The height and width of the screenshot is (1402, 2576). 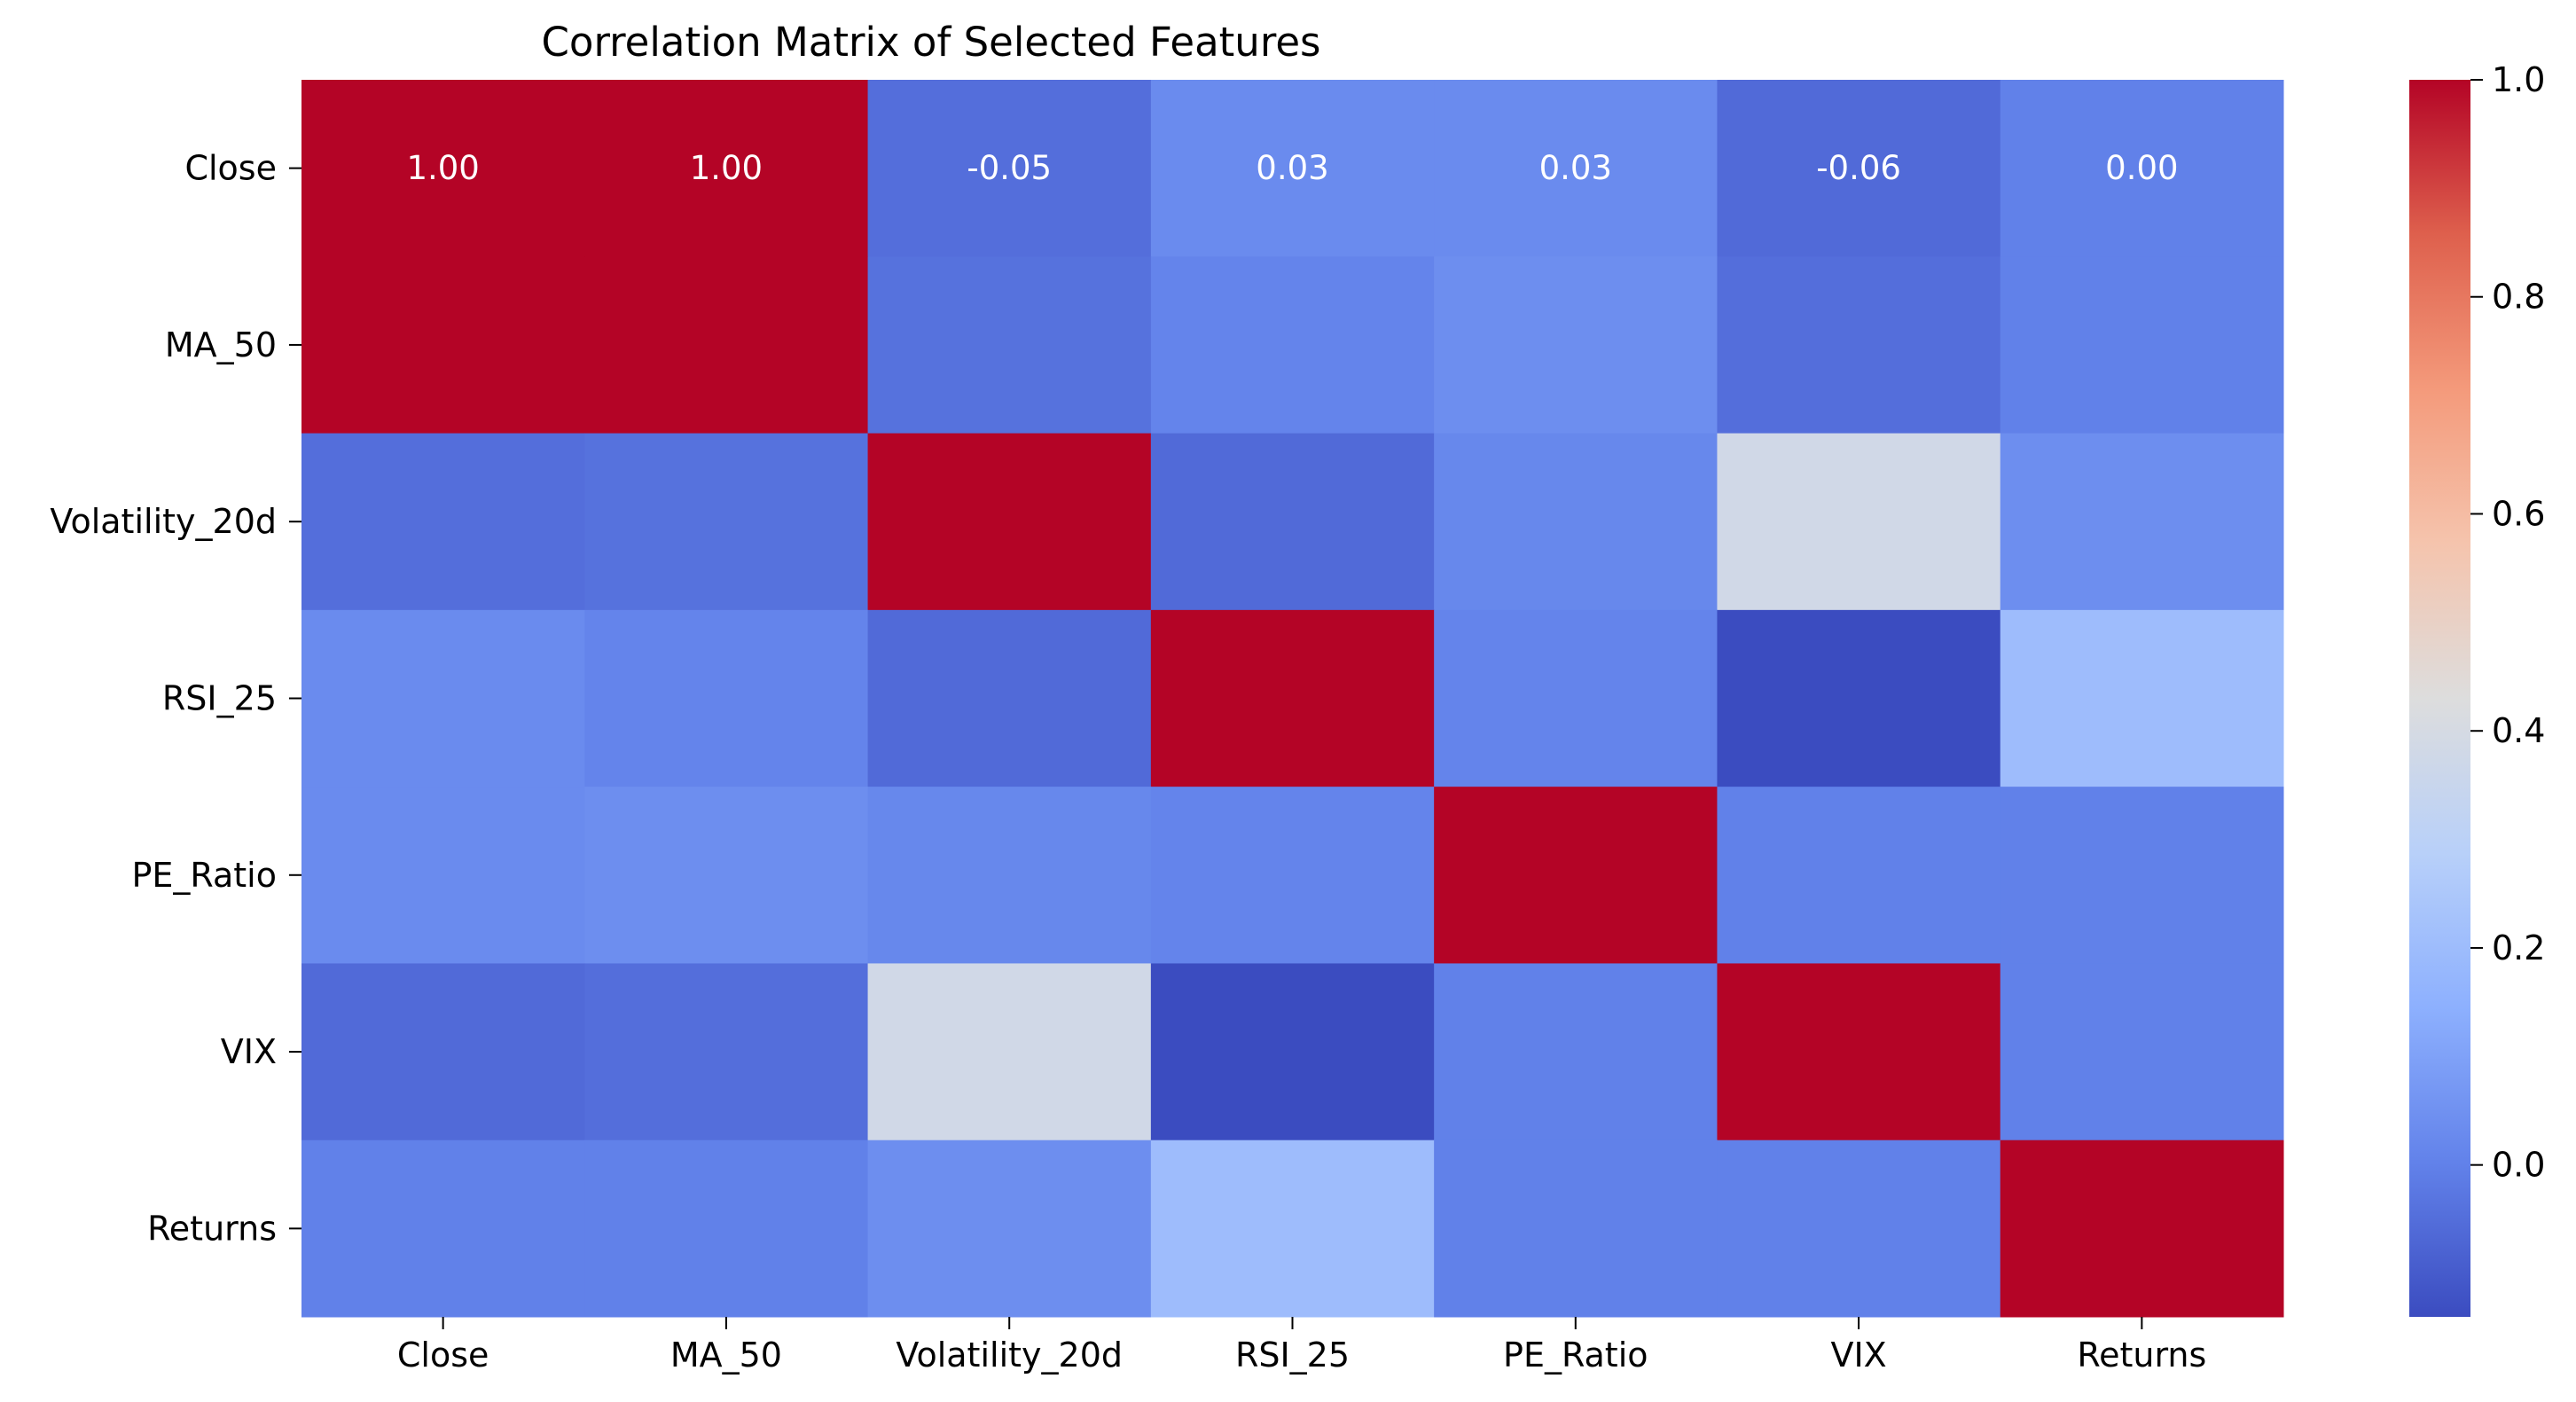 What do you see at coordinates (2518, 947) in the screenshot?
I see `colorbar-tick-label: 0.2` at bounding box center [2518, 947].